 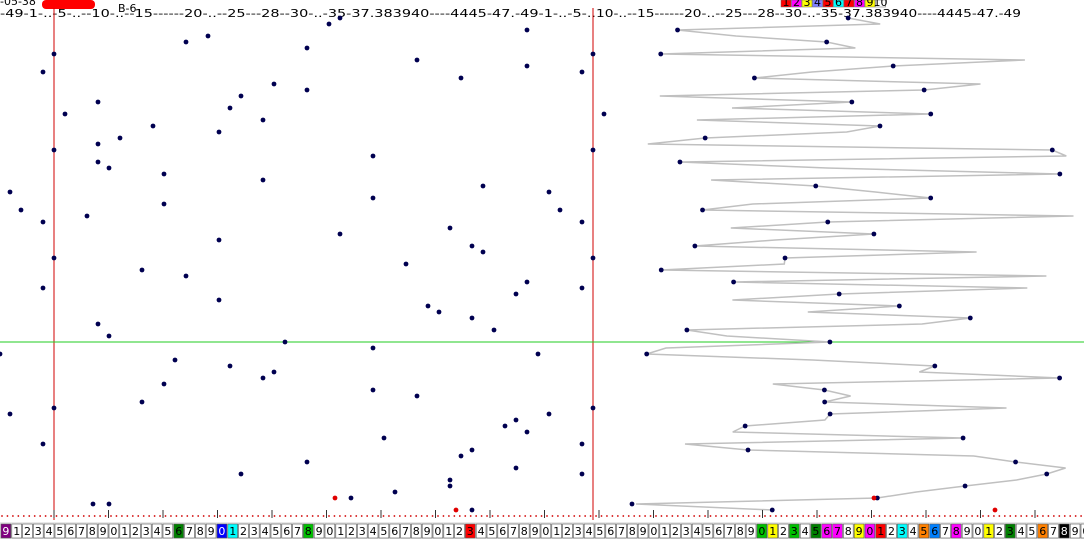 I want to click on cell-label: 0, so click(x=113, y=531).